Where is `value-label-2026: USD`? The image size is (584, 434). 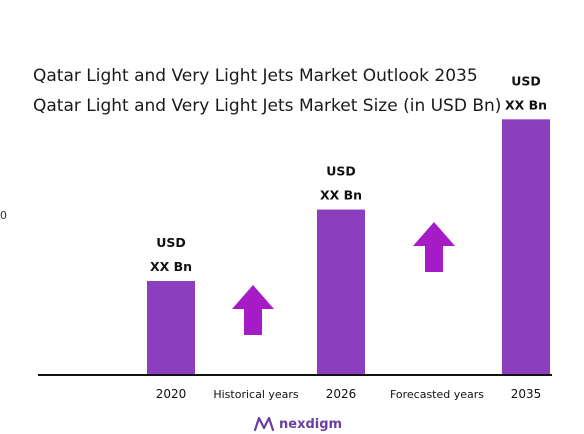 value-label-2026: USD is located at coordinates (341, 171).